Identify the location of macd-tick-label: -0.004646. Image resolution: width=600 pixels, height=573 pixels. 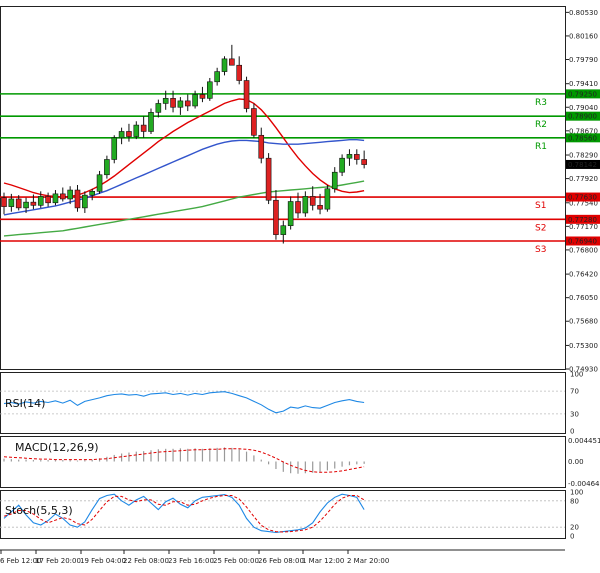
(584, 484).